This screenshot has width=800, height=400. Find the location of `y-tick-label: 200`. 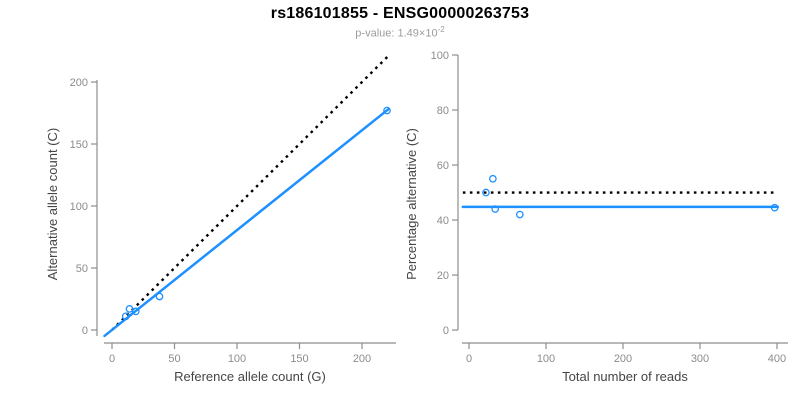

y-tick-label: 200 is located at coordinates (79, 83).